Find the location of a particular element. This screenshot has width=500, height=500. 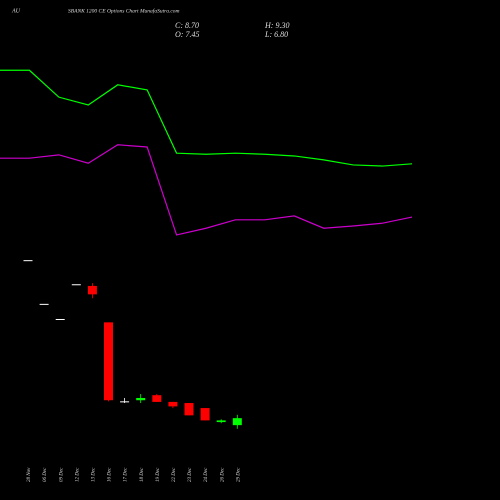

x-tick-label: 18 Dec is located at coordinates (142, 474).